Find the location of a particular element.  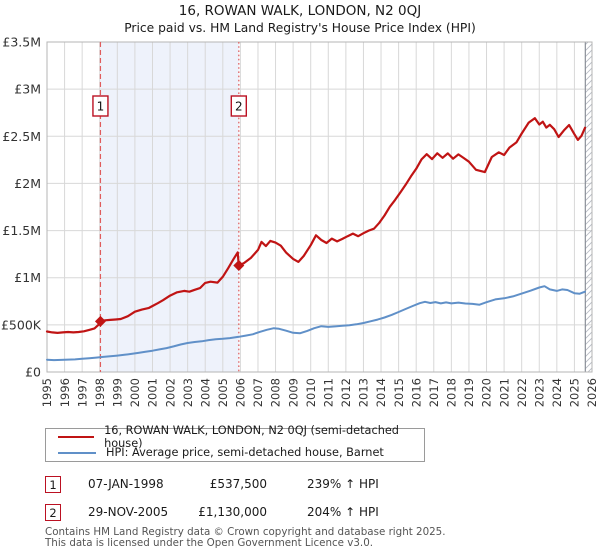

sale-1-date: 07-JAN-1998 is located at coordinates (126, 484).